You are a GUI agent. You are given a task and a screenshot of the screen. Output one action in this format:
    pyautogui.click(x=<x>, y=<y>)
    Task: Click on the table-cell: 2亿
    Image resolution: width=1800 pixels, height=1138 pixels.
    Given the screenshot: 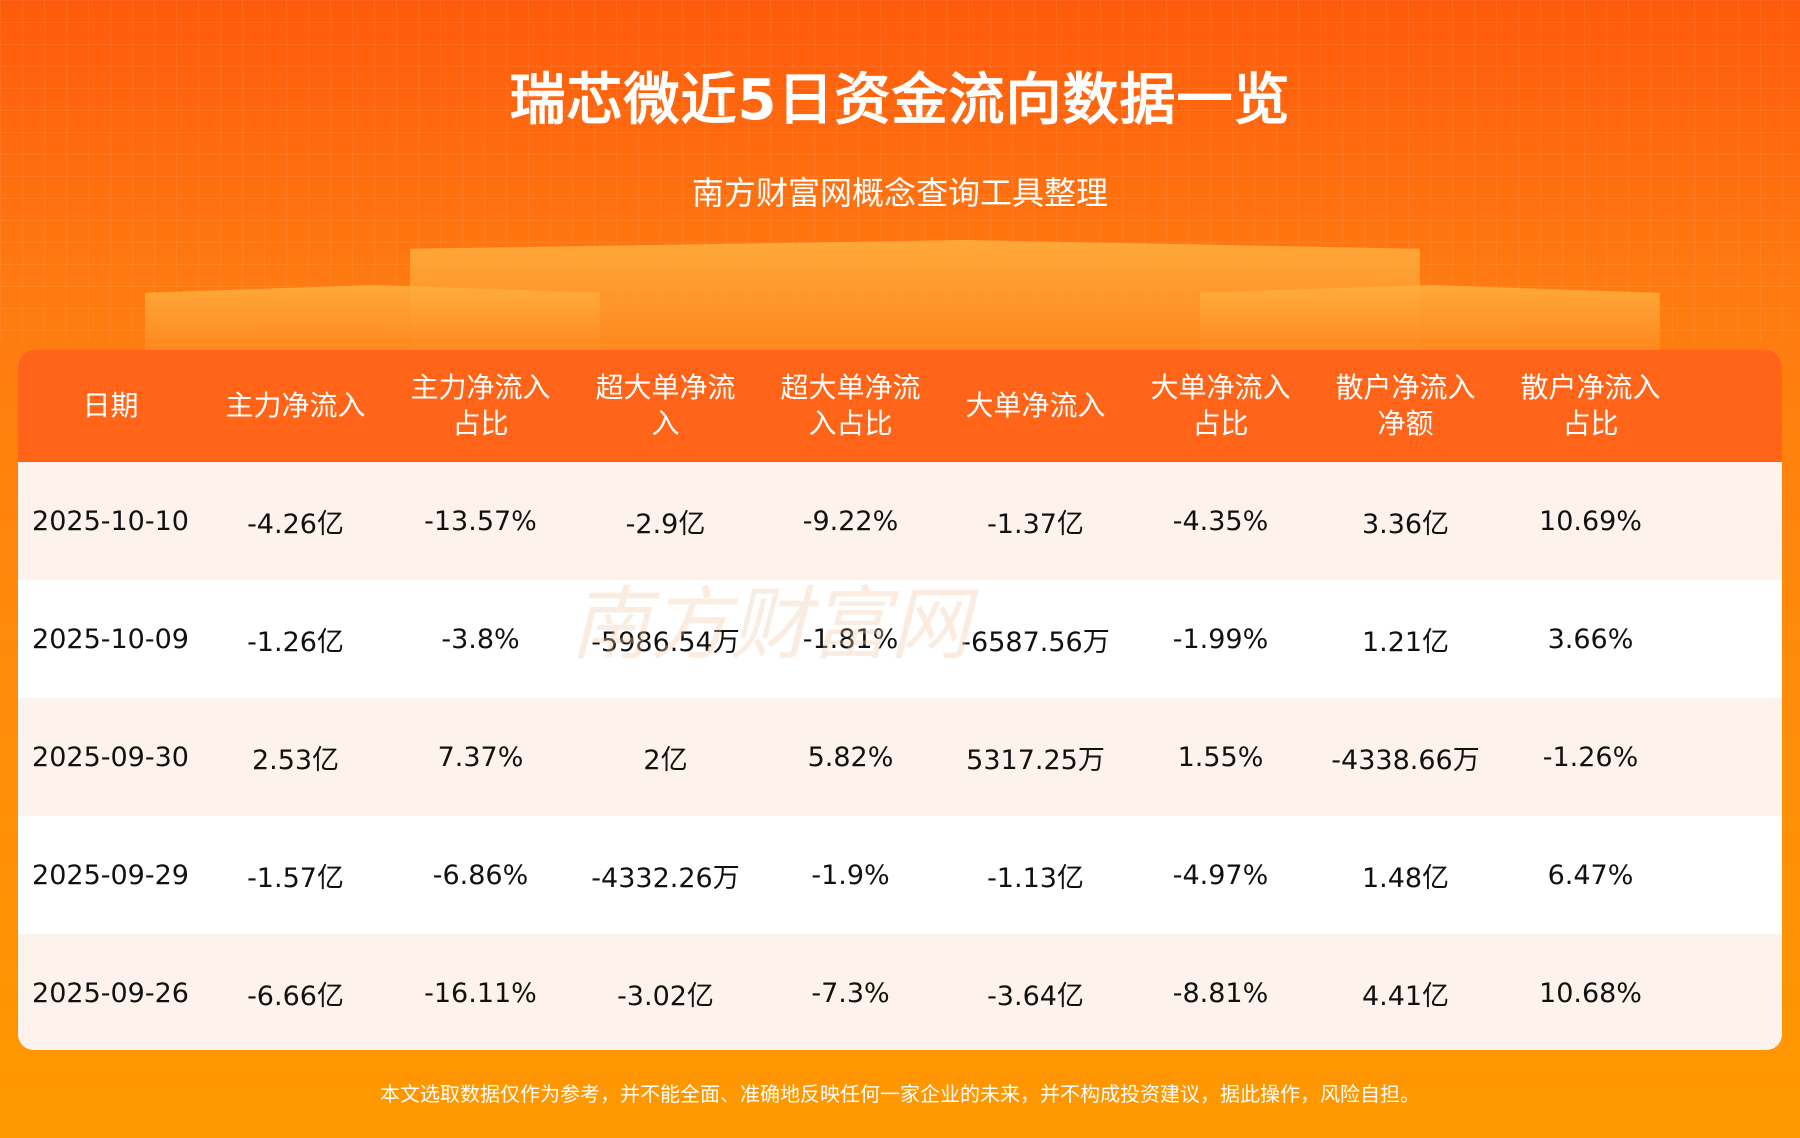 What is the action you would take?
    pyautogui.click(x=665, y=760)
    